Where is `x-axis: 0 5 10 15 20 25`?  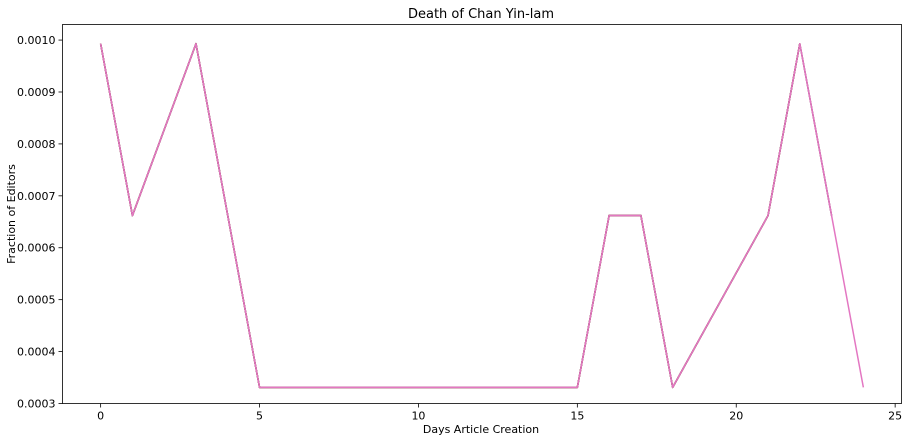
x-axis: 0 5 10 15 20 25 is located at coordinates (499, 413).